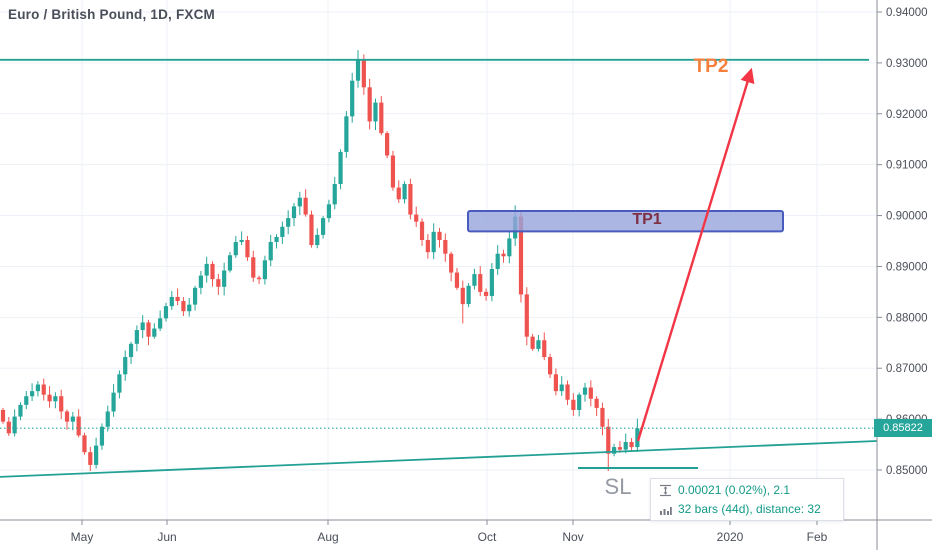 The image size is (932, 550). What do you see at coordinates (666, 510) in the screenshot?
I see `bars-count-icon` at bounding box center [666, 510].